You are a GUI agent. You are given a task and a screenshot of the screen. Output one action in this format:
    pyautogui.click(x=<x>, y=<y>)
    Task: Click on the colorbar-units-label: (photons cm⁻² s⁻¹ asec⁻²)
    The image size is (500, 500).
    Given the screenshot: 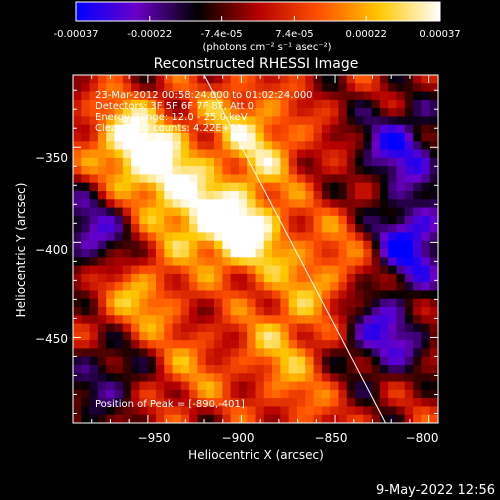 What is the action you would take?
    pyautogui.click(x=266, y=47)
    